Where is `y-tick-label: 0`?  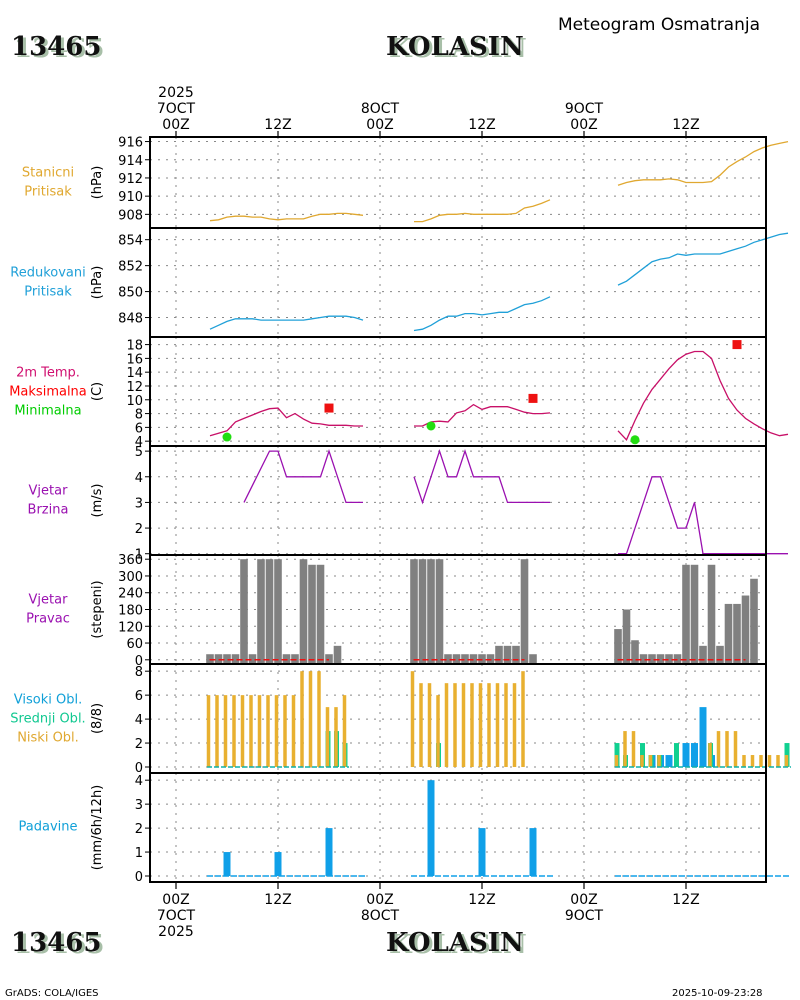 y-tick-label: 0 is located at coordinates (139, 661).